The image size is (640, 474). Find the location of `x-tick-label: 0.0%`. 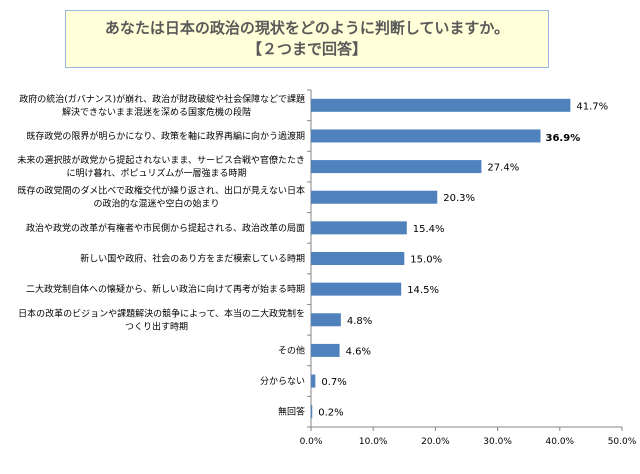

x-tick-label: 0.0% is located at coordinates (311, 442).